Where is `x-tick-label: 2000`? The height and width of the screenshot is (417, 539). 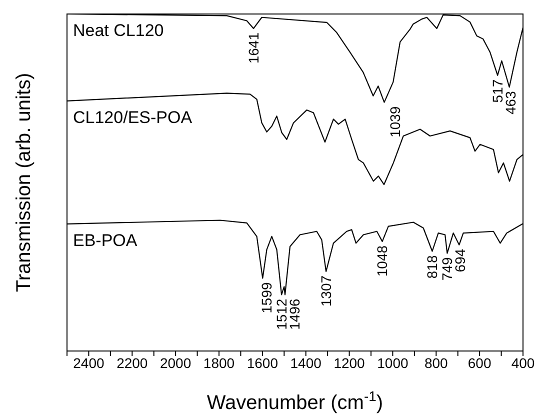
x-tick-label: 2000 is located at coordinates (176, 362).